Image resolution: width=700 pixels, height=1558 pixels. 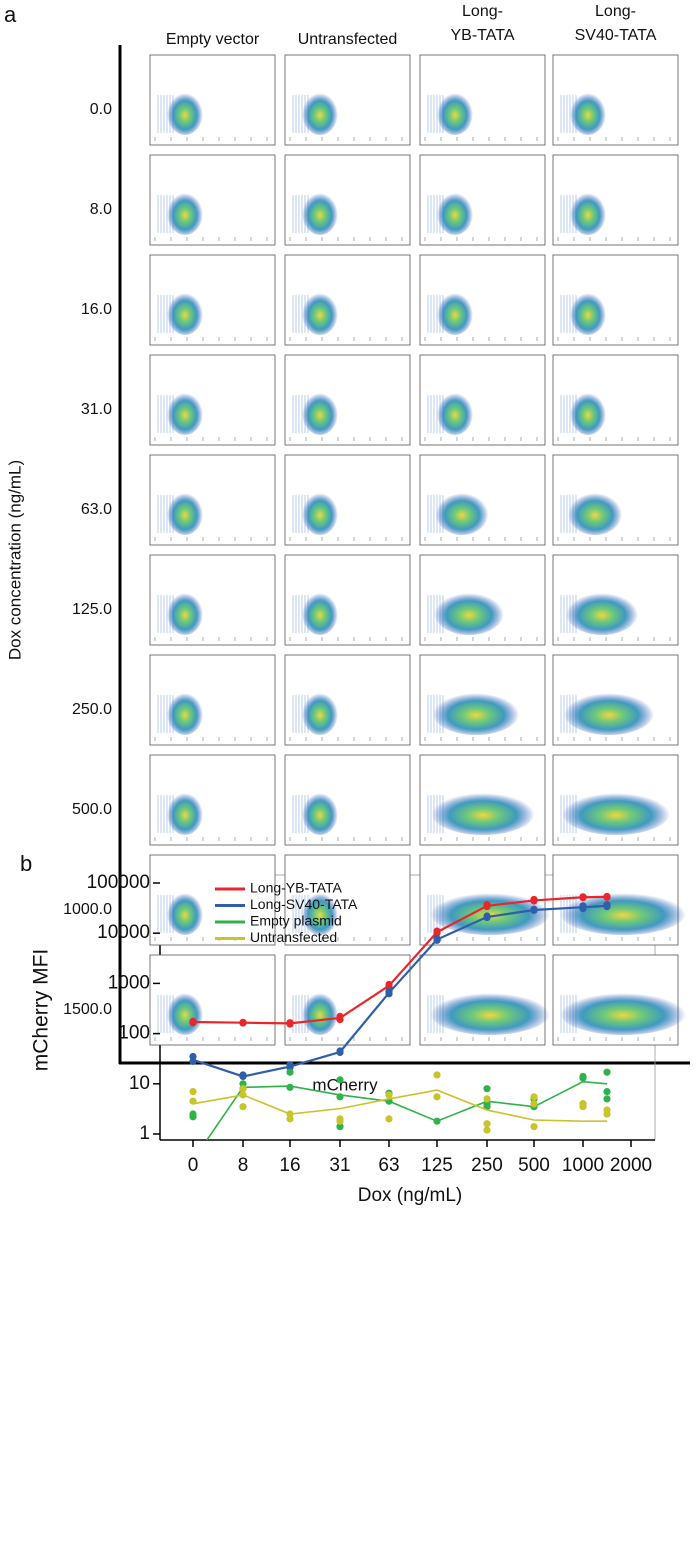 I want to click on legend-label: Untransfected, so click(x=293, y=937).